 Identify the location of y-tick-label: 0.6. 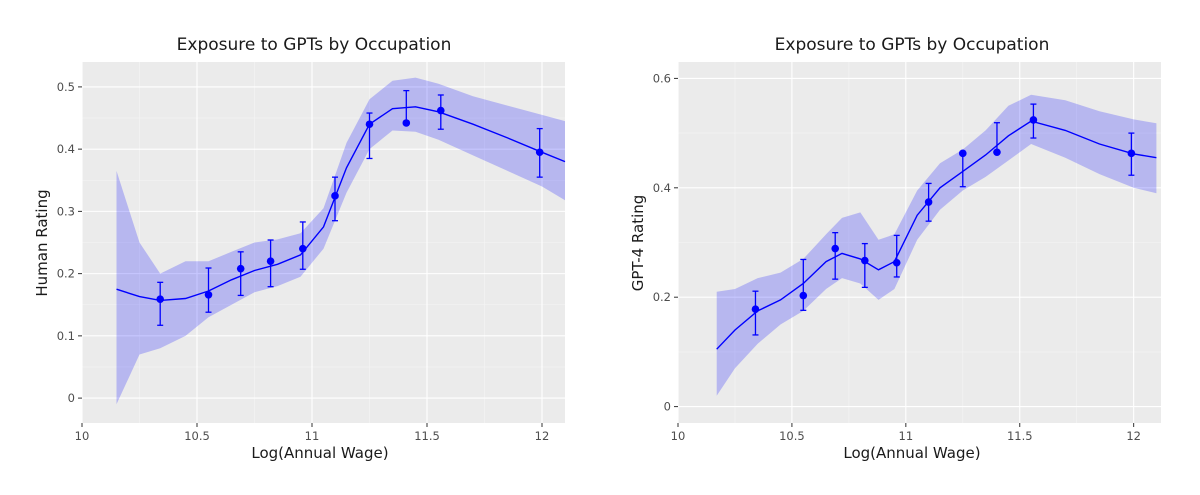
(662, 78).